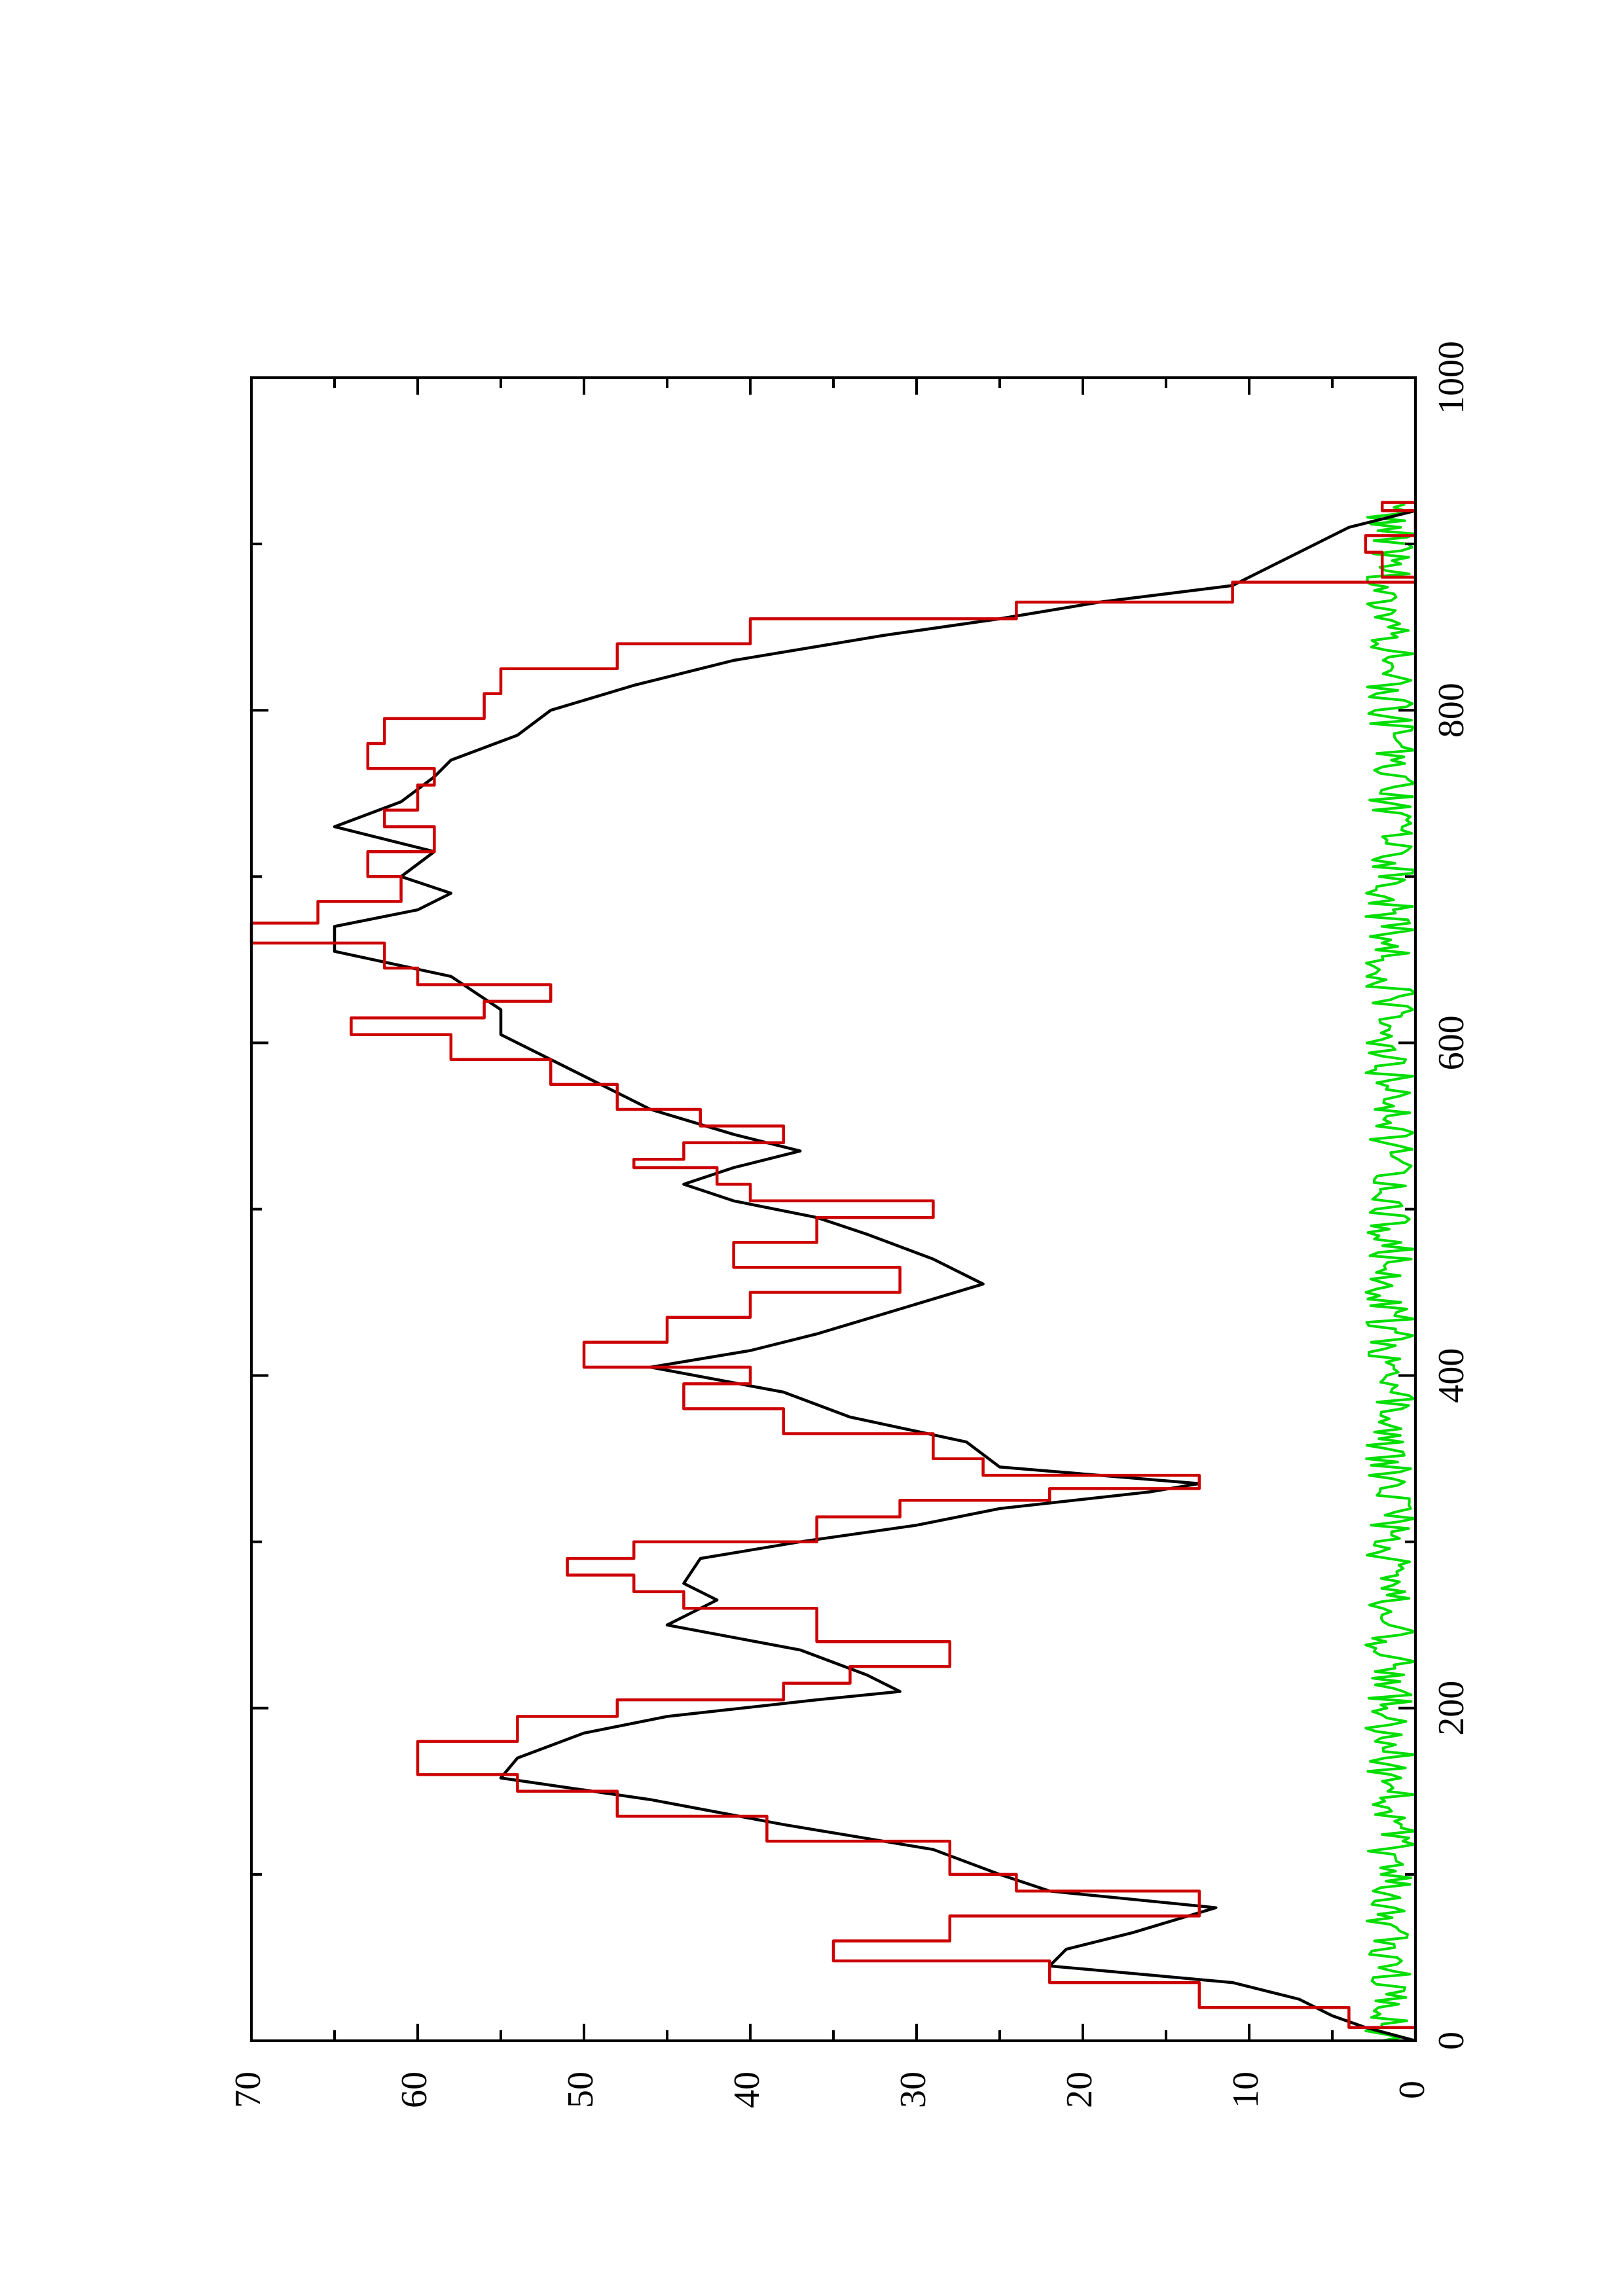 This screenshot has width=1623, height=2296. Describe the element at coordinates (1412, 2090) in the screenshot. I see `y-tick-label: 0` at that location.